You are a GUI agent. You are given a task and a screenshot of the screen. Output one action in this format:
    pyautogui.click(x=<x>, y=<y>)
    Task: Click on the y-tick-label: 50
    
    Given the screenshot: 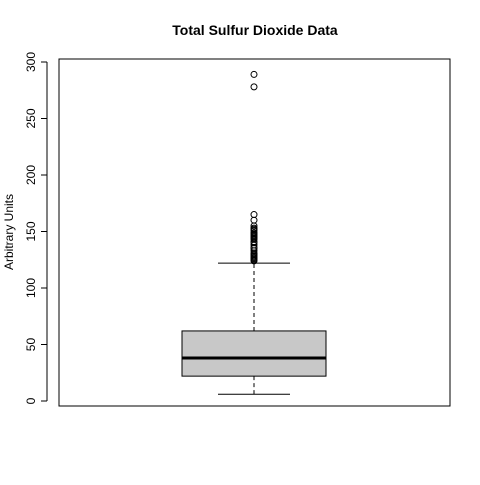 What is the action you would take?
    pyautogui.click(x=31, y=345)
    